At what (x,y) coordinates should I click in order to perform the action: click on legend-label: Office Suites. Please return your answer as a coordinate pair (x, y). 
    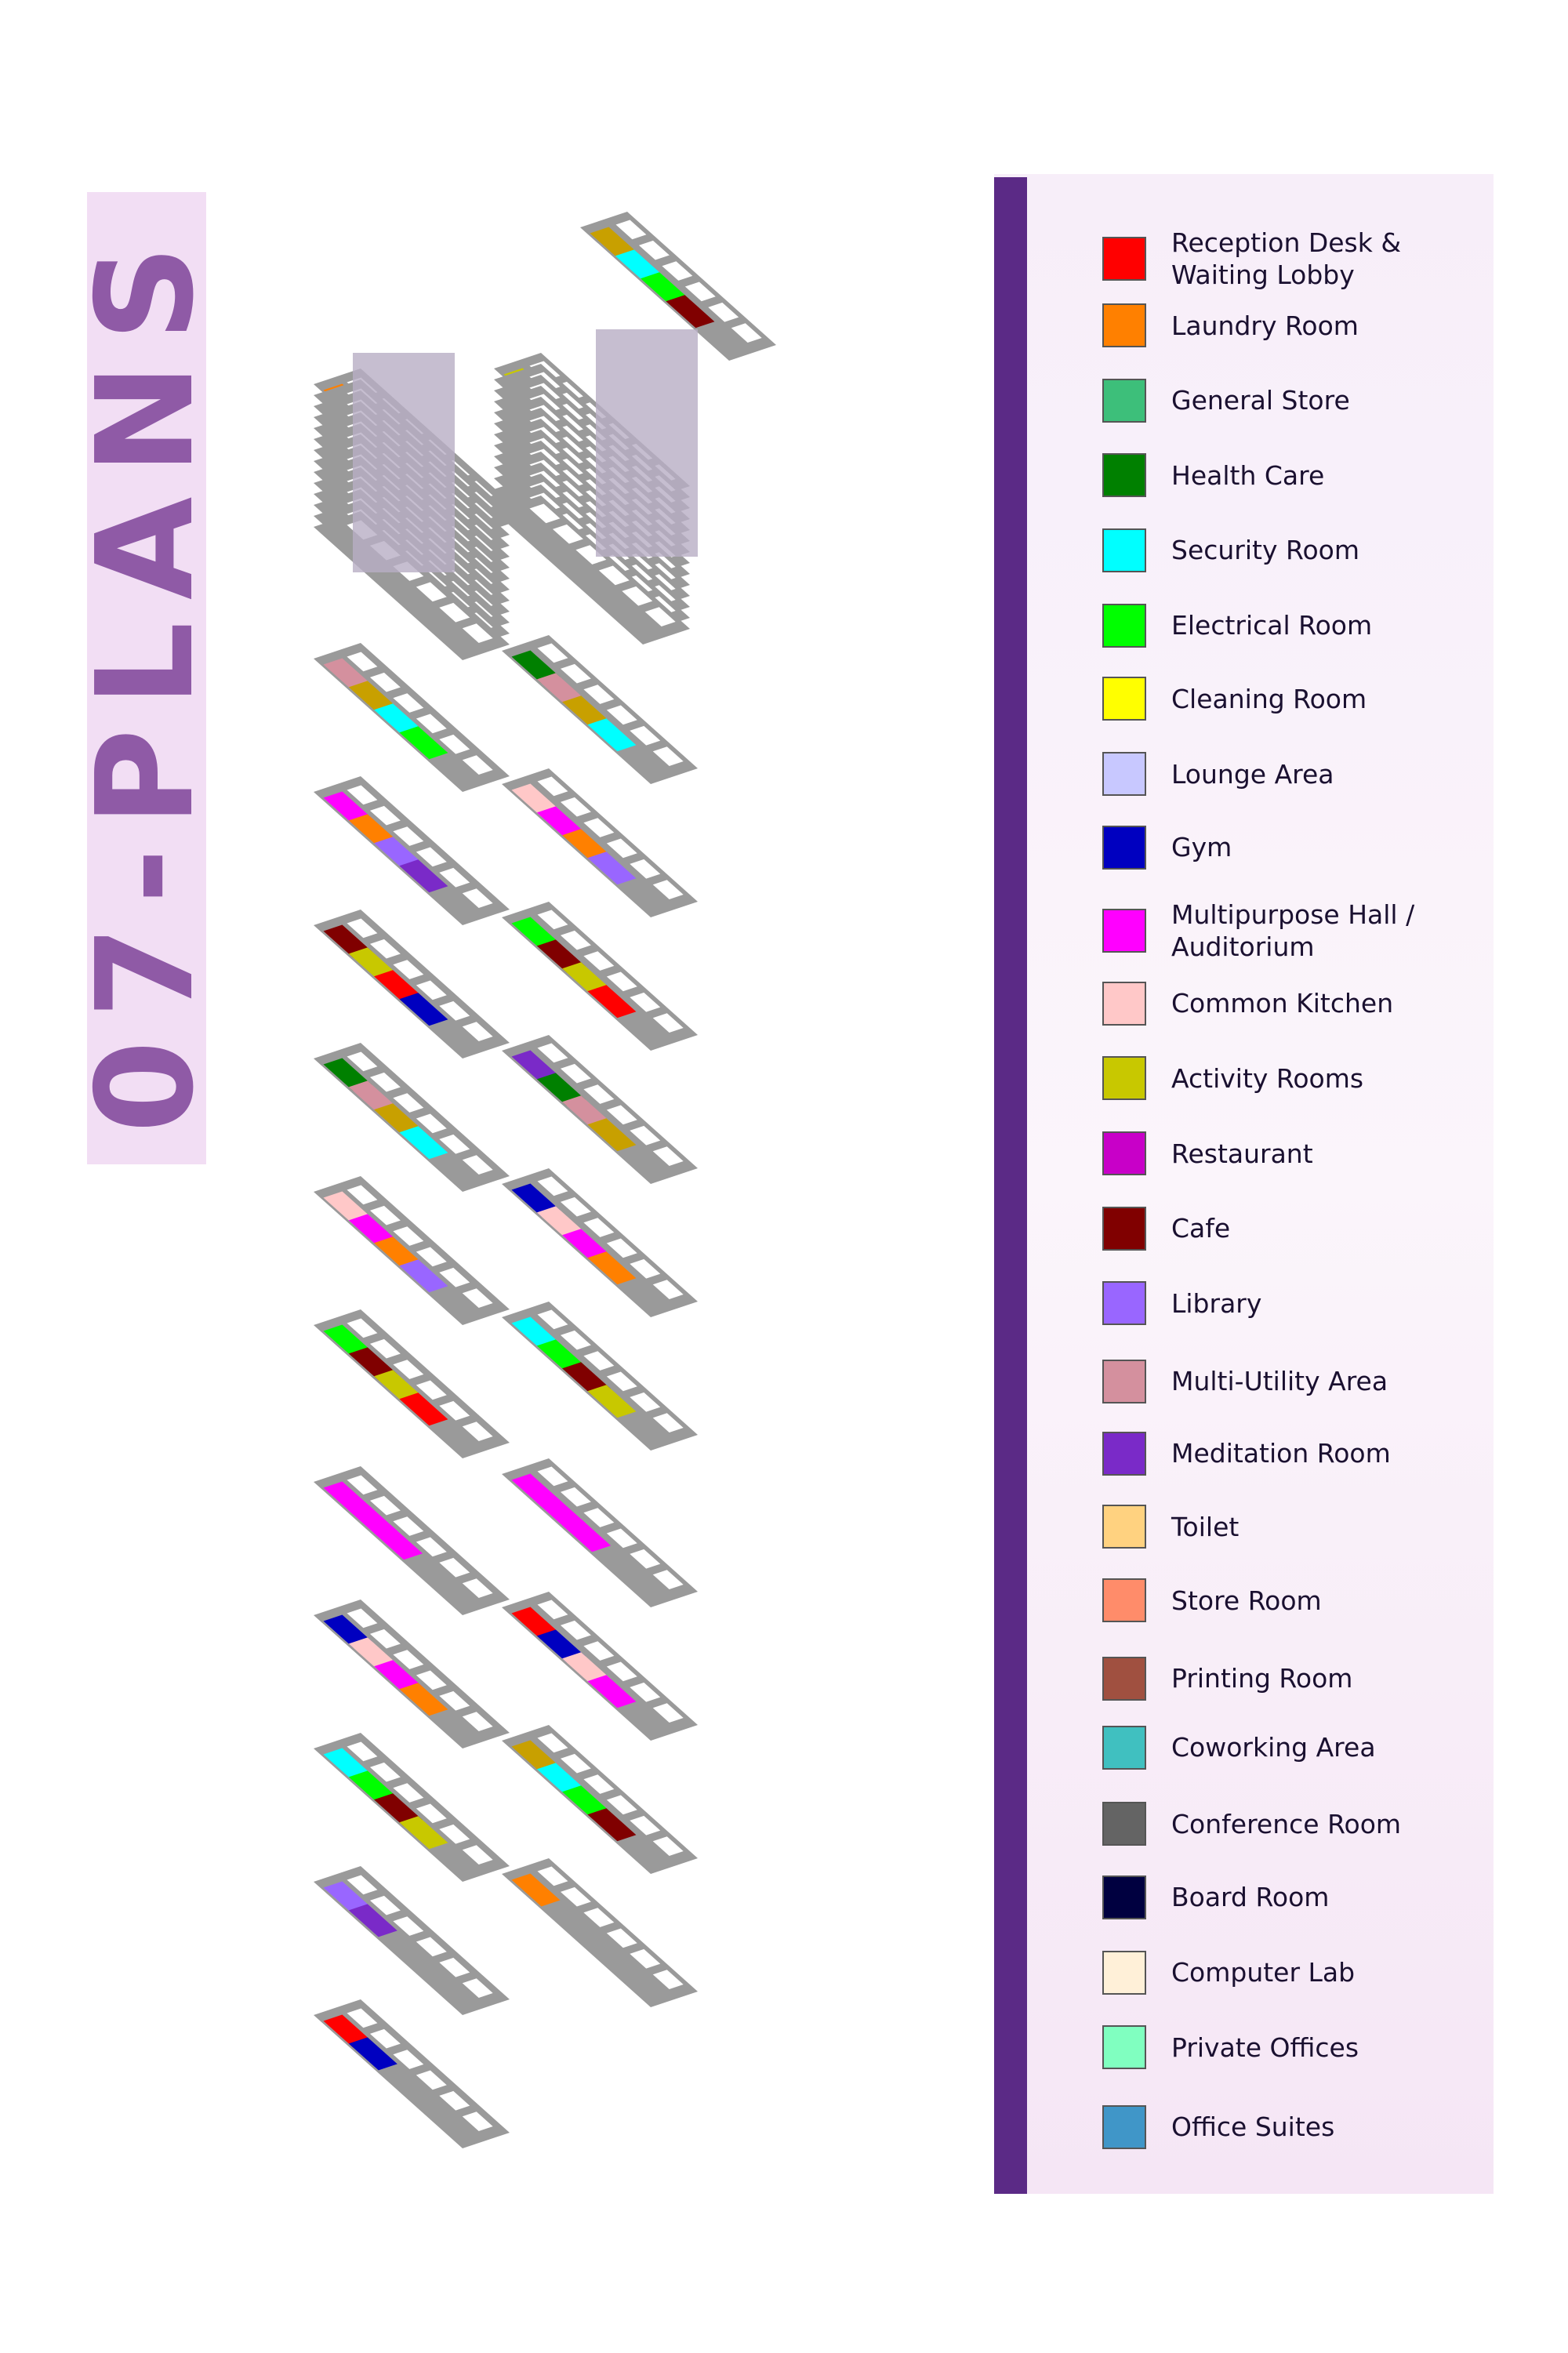
    Looking at the image, I should click on (1253, 2127).